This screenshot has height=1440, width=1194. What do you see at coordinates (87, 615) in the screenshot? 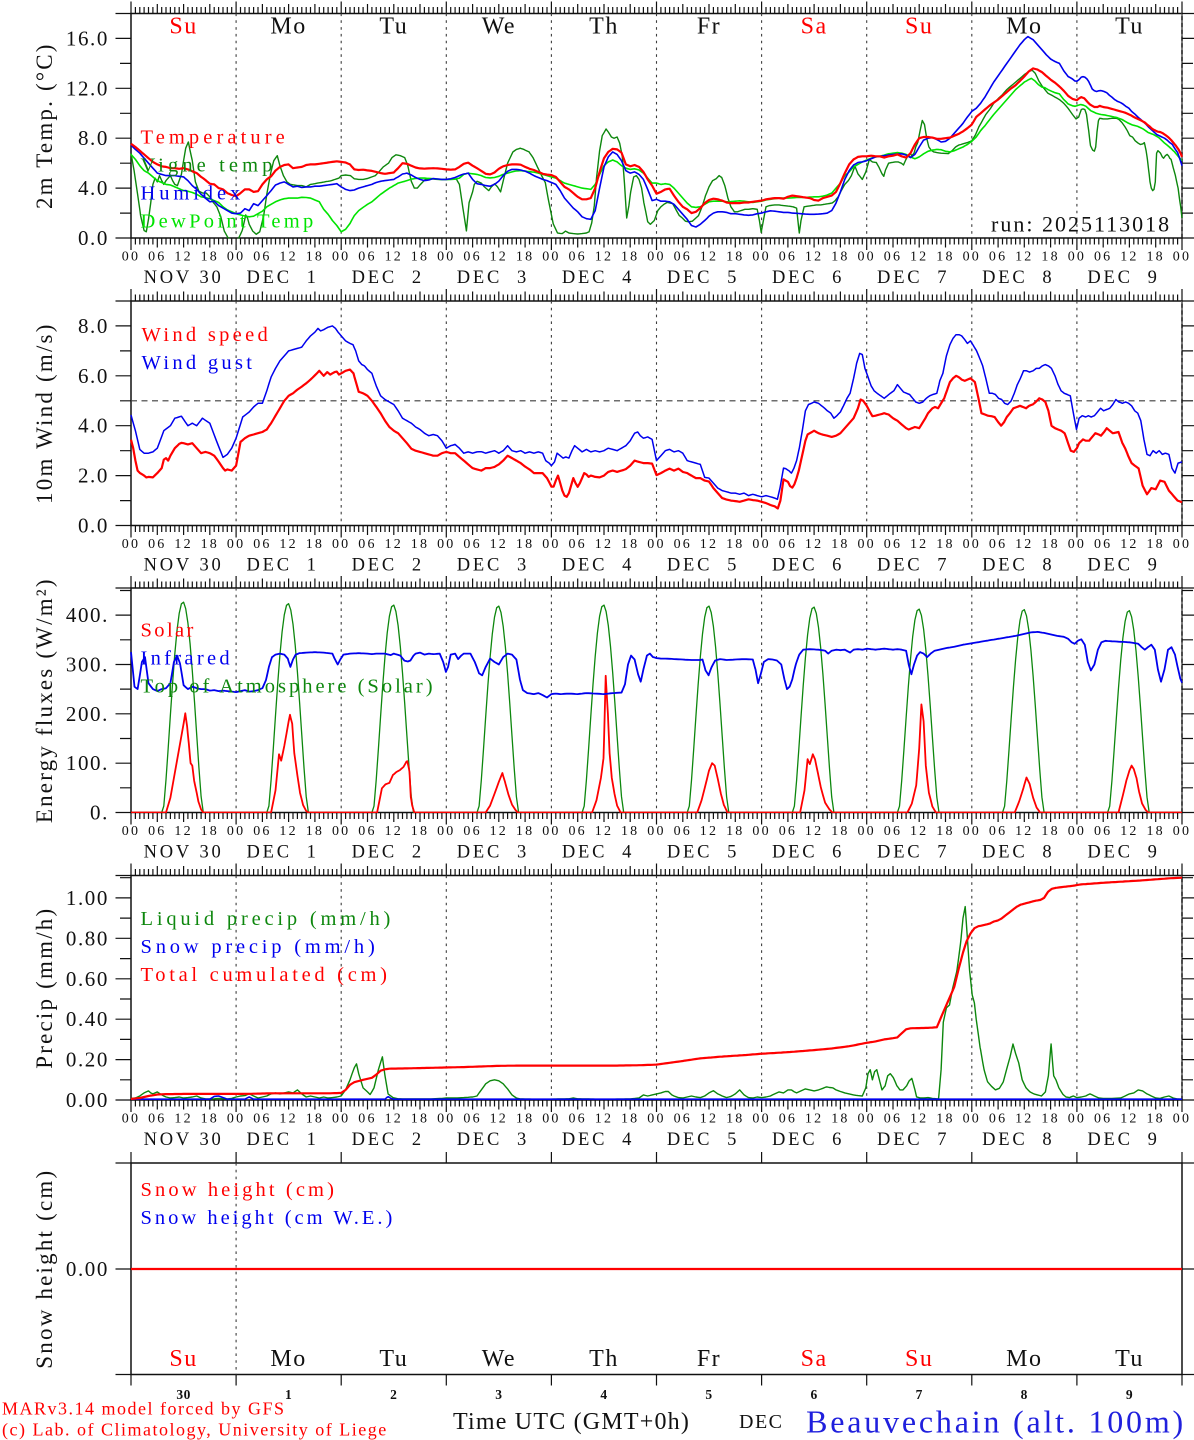
I see `svg-text: 400.` at bounding box center [87, 615].